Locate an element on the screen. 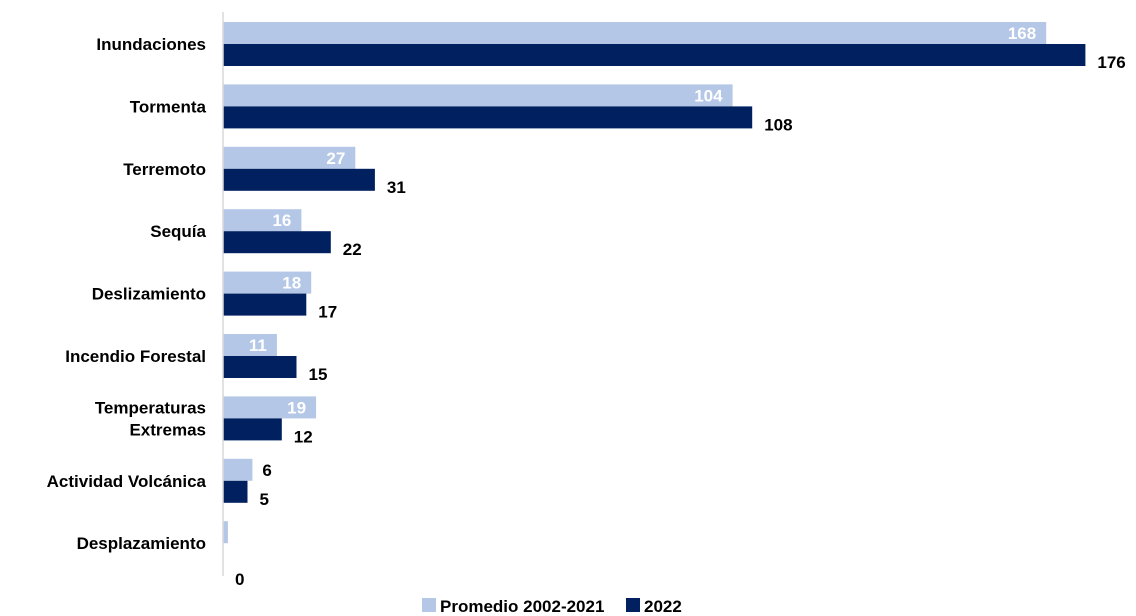 This screenshot has height=616, width=1136. category-label: Tormenta is located at coordinates (168, 106).